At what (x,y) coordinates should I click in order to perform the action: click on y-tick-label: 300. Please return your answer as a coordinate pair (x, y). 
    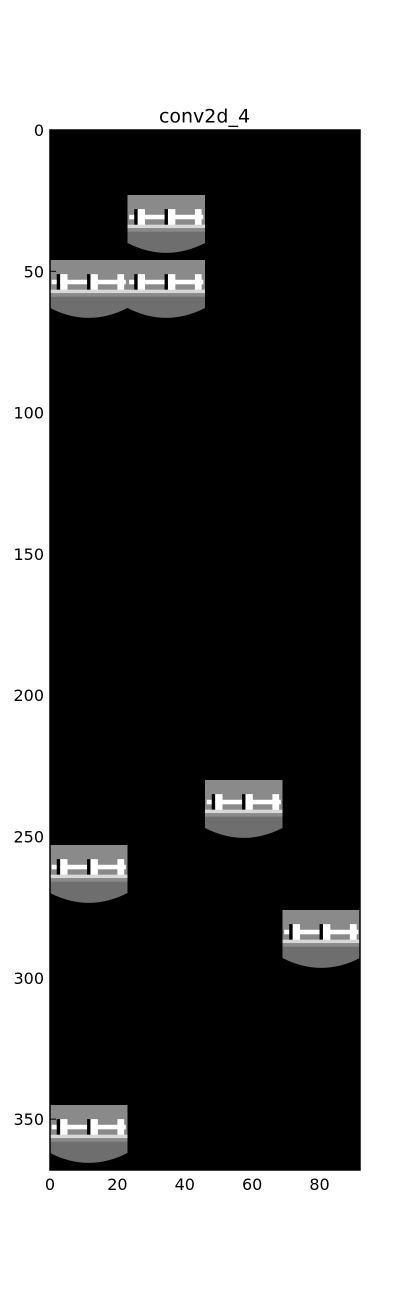
    Looking at the image, I should click on (28, 978).